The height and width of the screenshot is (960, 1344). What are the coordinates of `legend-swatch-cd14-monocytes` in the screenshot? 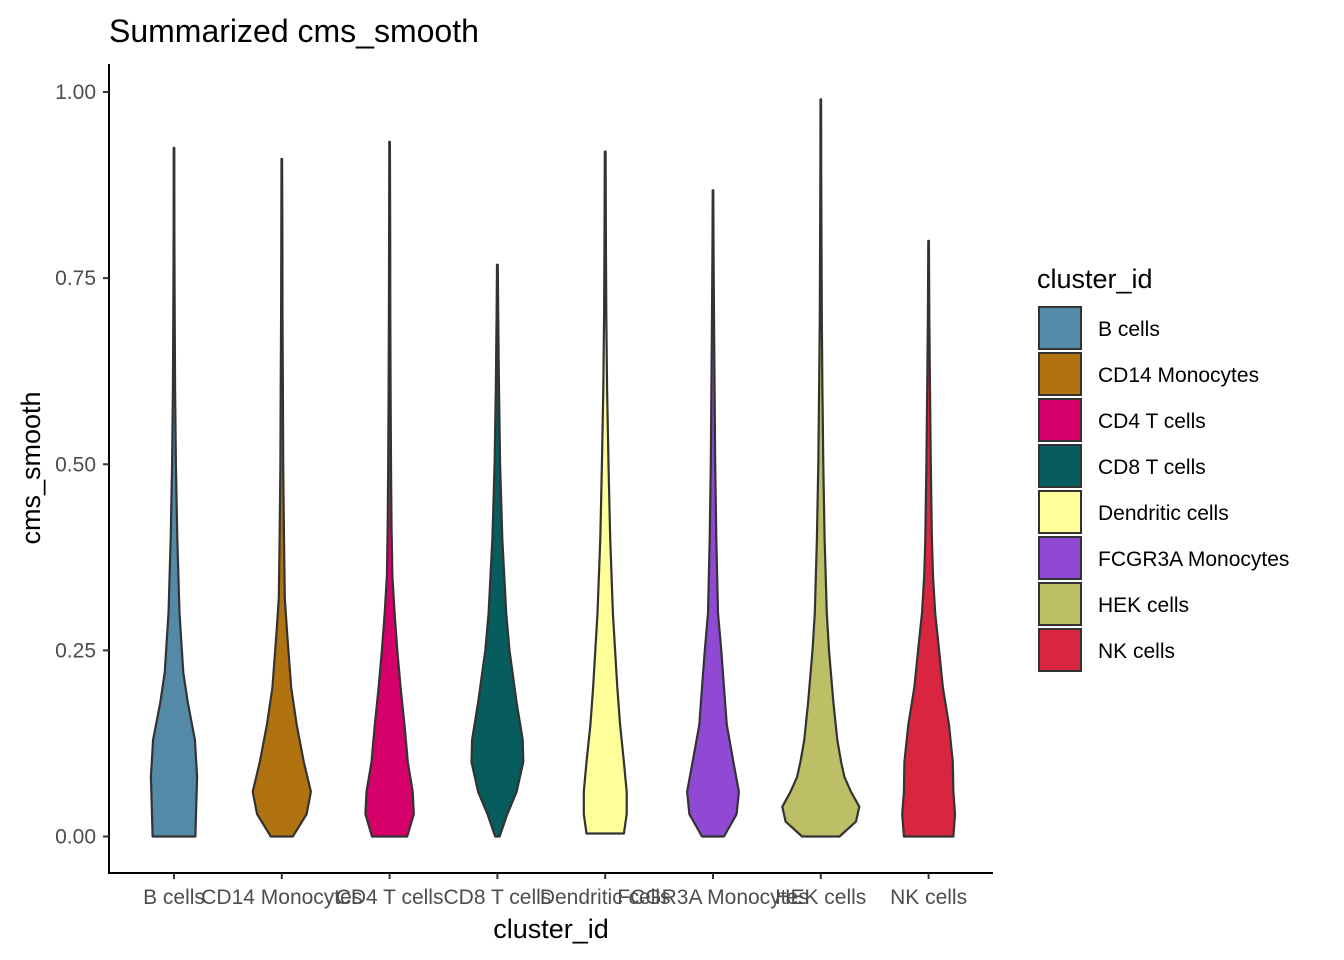 It's located at (1060, 374).